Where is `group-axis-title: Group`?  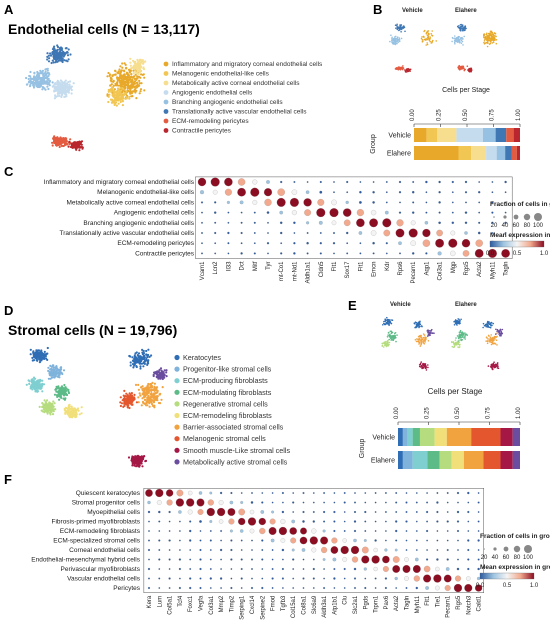 group-axis-title: Group is located at coordinates (362, 449).